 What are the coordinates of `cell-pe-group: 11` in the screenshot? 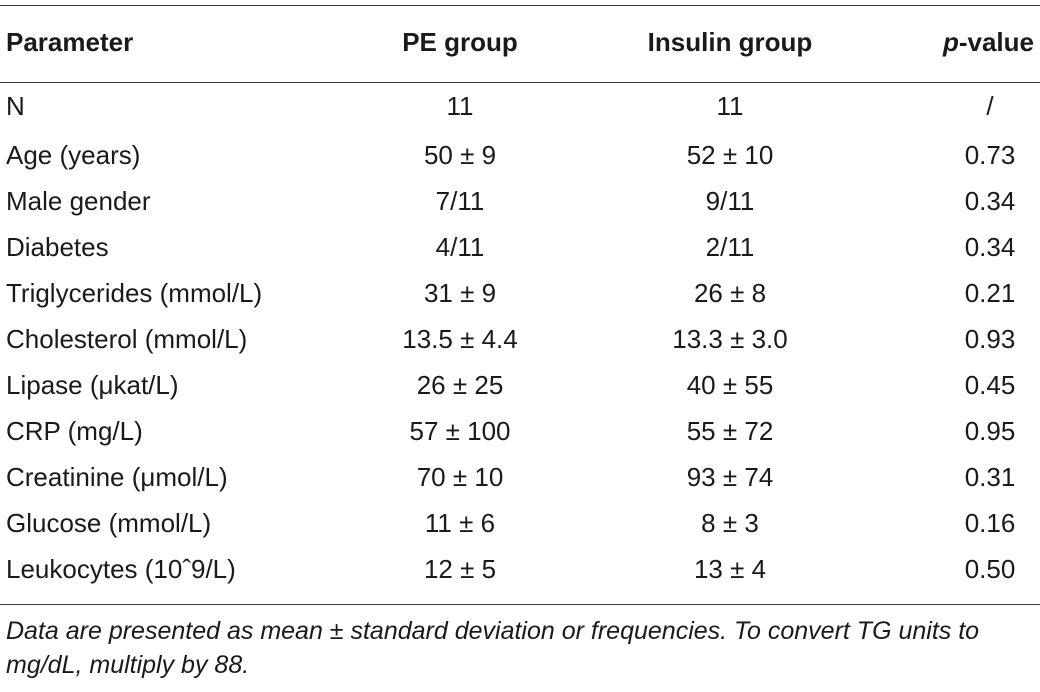 It's located at (460, 105).